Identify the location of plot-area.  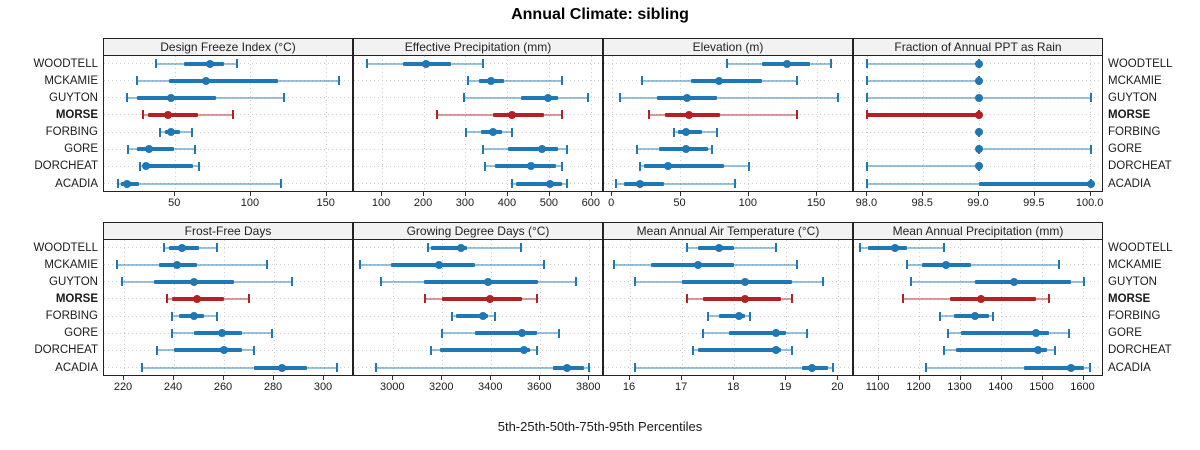
(478, 308).